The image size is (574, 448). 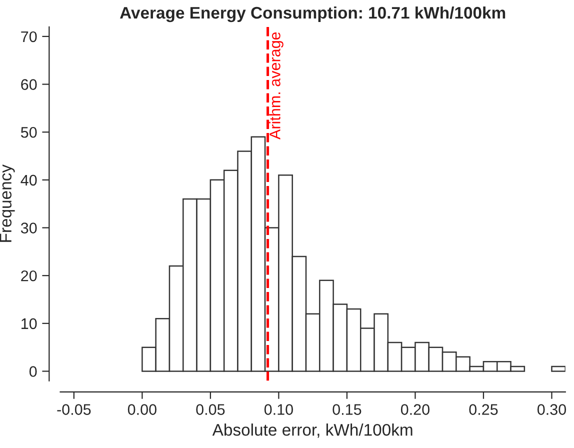 I want to click on y-tick-label: 50, so click(x=28, y=132).